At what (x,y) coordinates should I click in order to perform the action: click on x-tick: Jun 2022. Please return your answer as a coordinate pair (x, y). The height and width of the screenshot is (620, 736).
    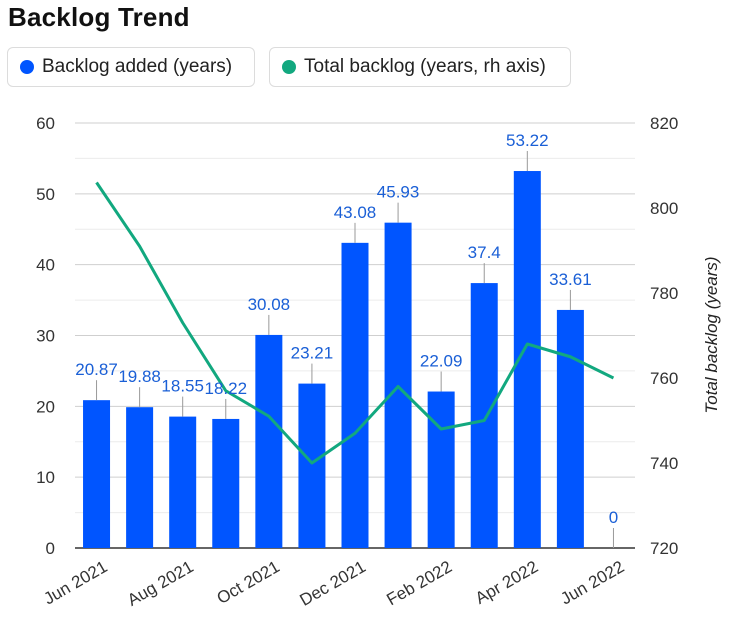
    Looking at the image, I should click on (592, 582).